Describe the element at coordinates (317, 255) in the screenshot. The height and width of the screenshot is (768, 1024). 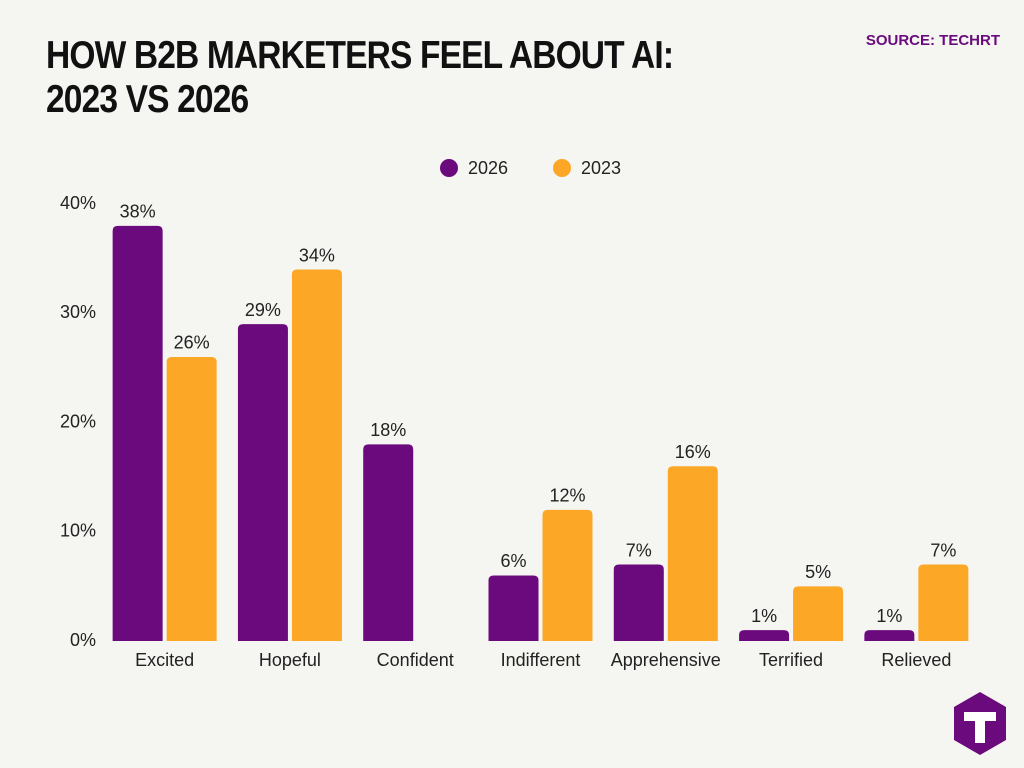
I see `value-label: 34%` at that location.